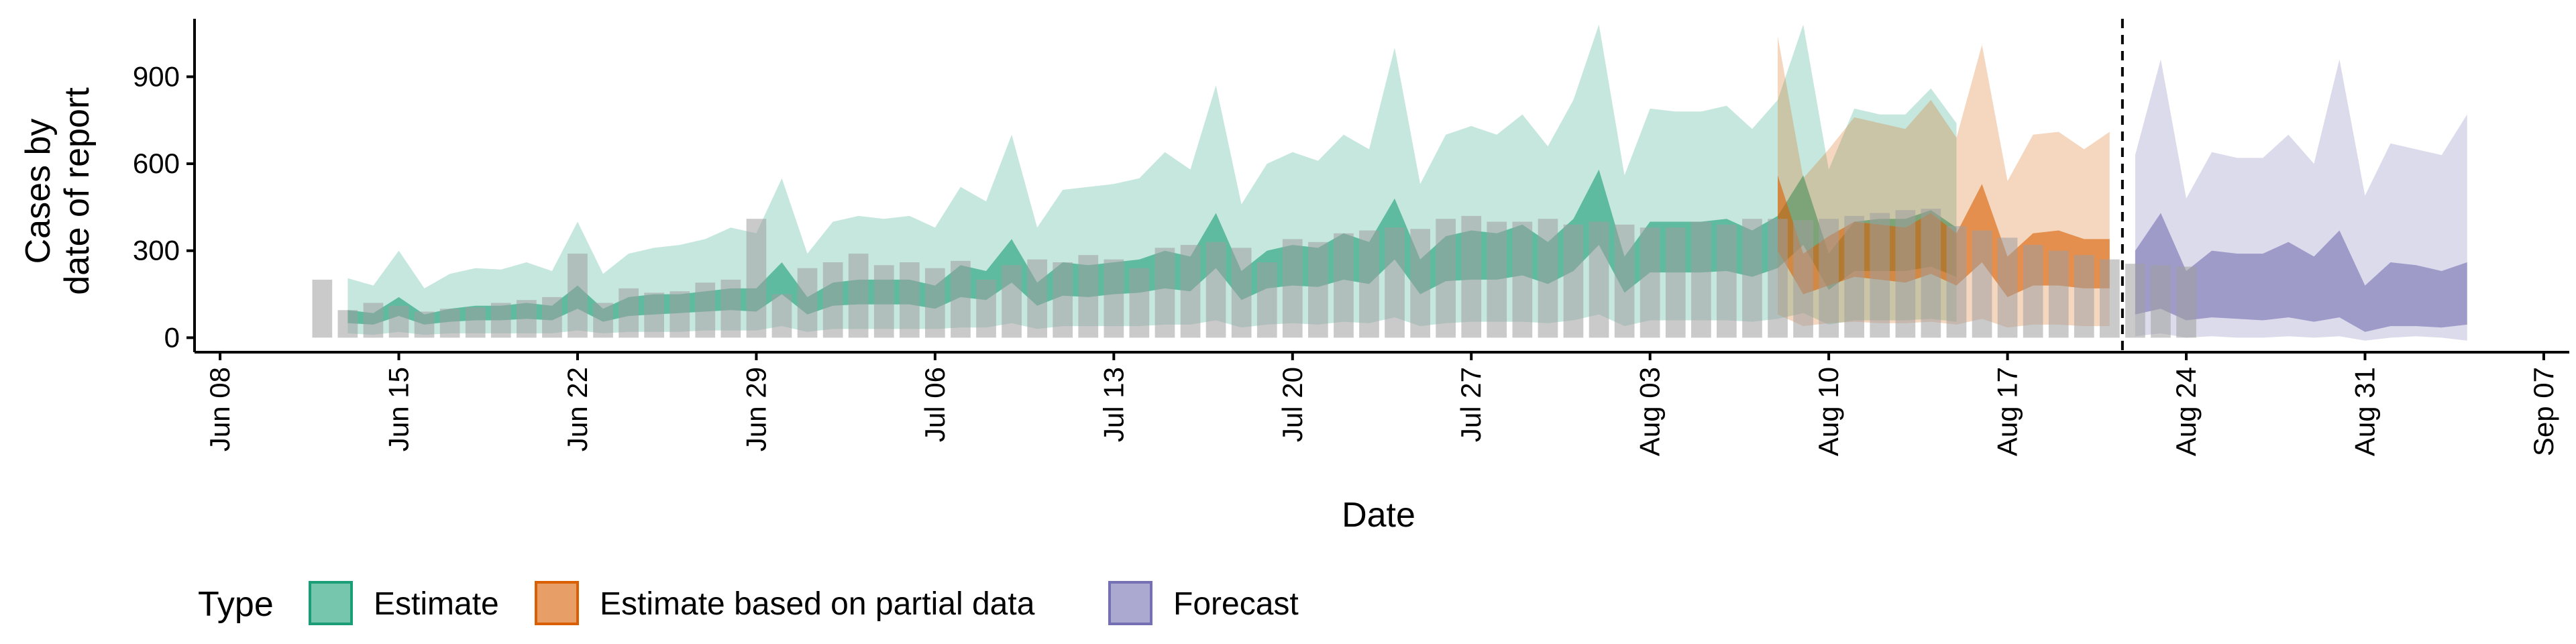  What do you see at coordinates (2365, 411) in the screenshot?
I see `x-tick-label: Aug 31` at bounding box center [2365, 411].